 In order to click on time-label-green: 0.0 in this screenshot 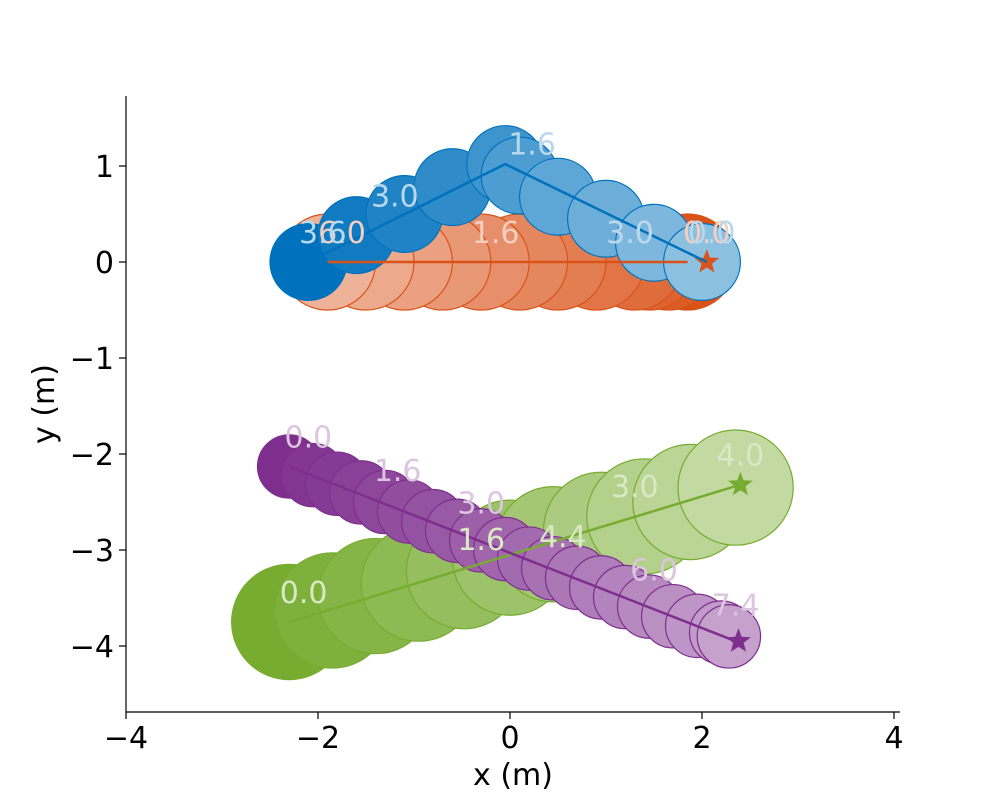, I will do `click(304, 593)`.